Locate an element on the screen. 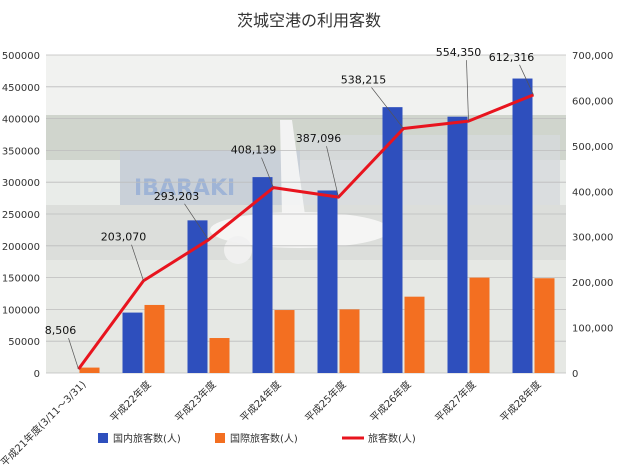 Image resolution: width=619 pixels, height=470 pixels. chart-title: 茨城空港の利用客数 is located at coordinates (309, 20).